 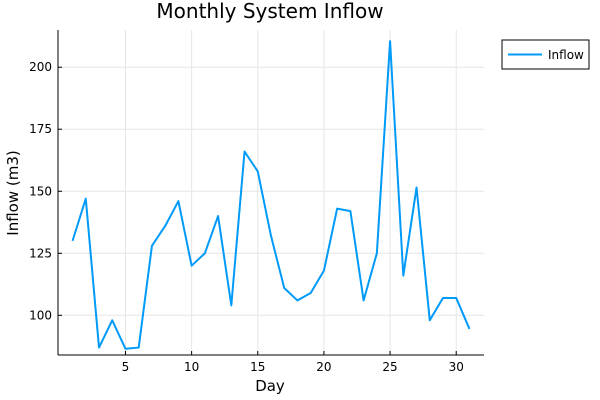 What do you see at coordinates (389, 367) in the screenshot?
I see `x-tick-label-25: 25` at bounding box center [389, 367].